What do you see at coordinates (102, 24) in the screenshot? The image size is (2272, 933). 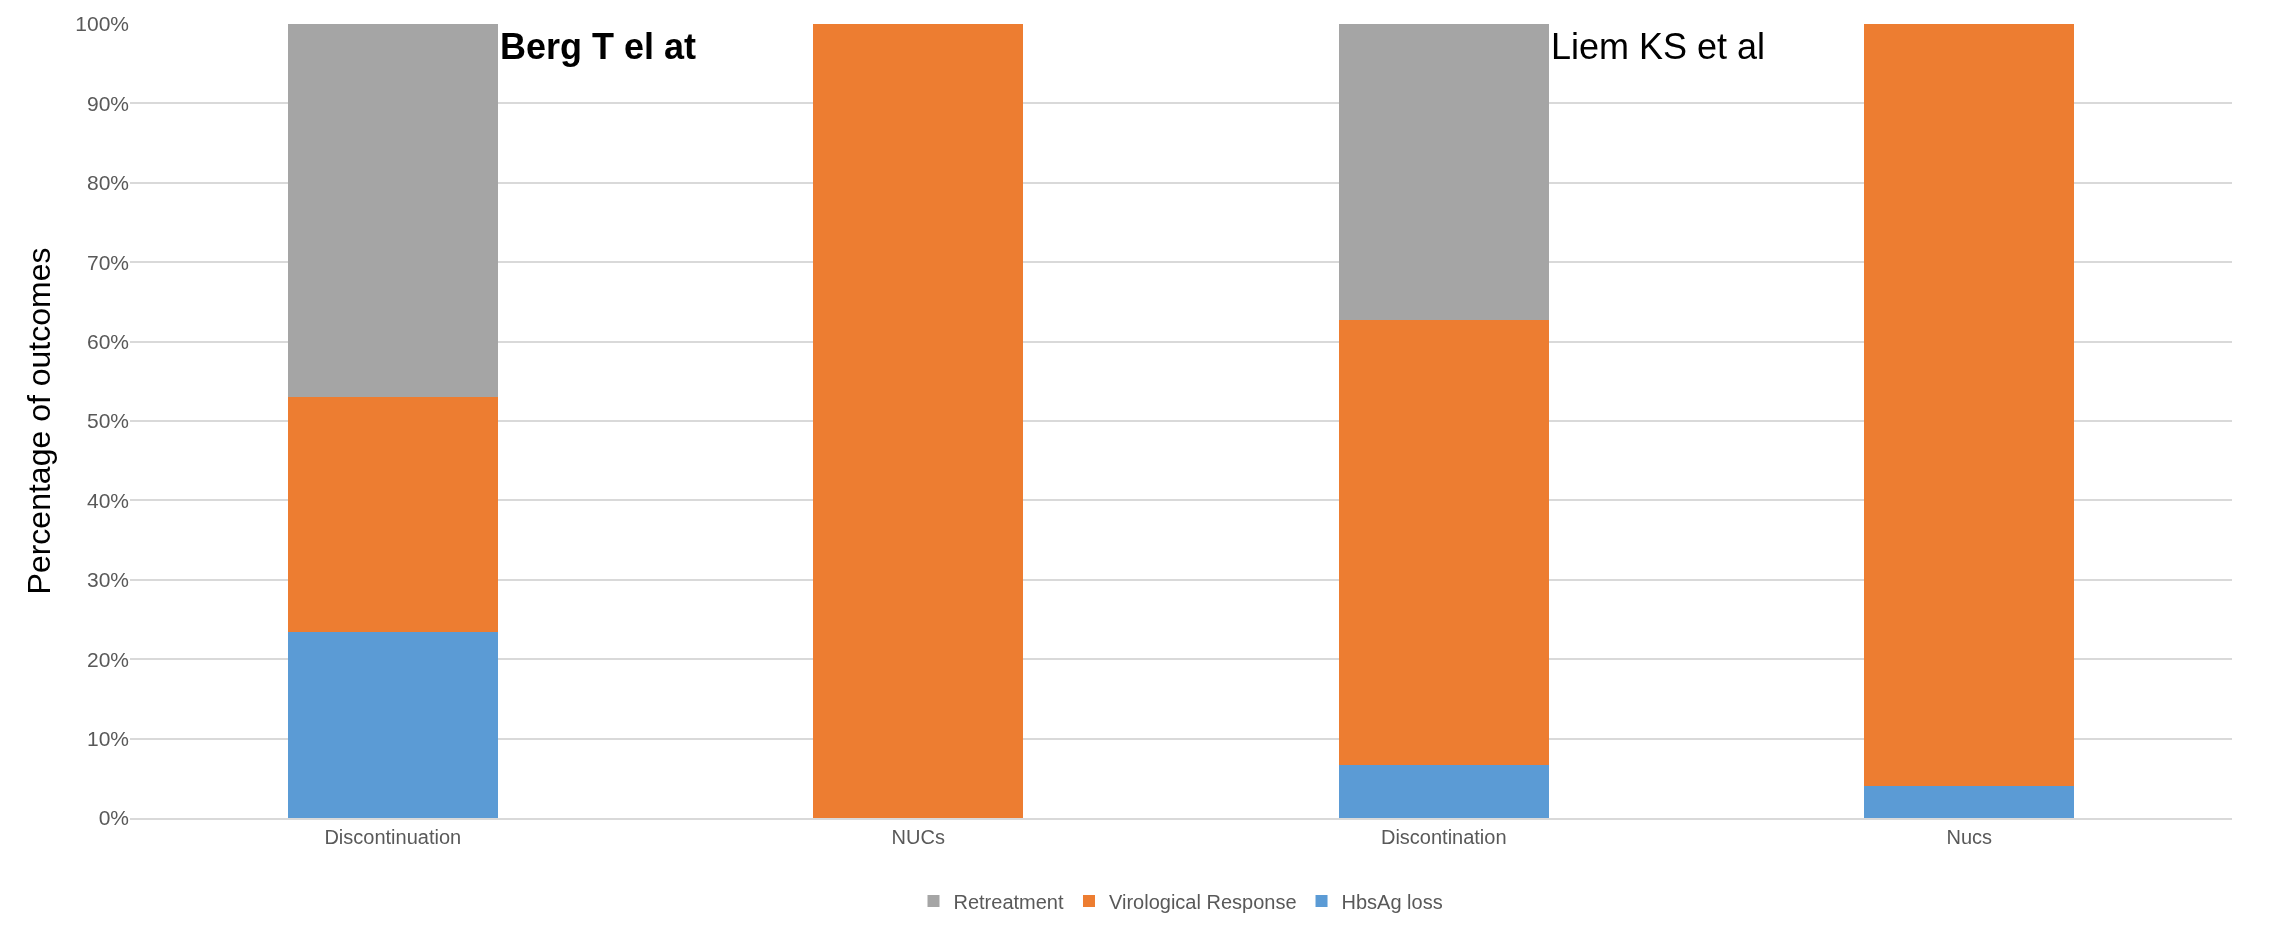 I see `y-tick-label: 100%` at bounding box center [102, 24].